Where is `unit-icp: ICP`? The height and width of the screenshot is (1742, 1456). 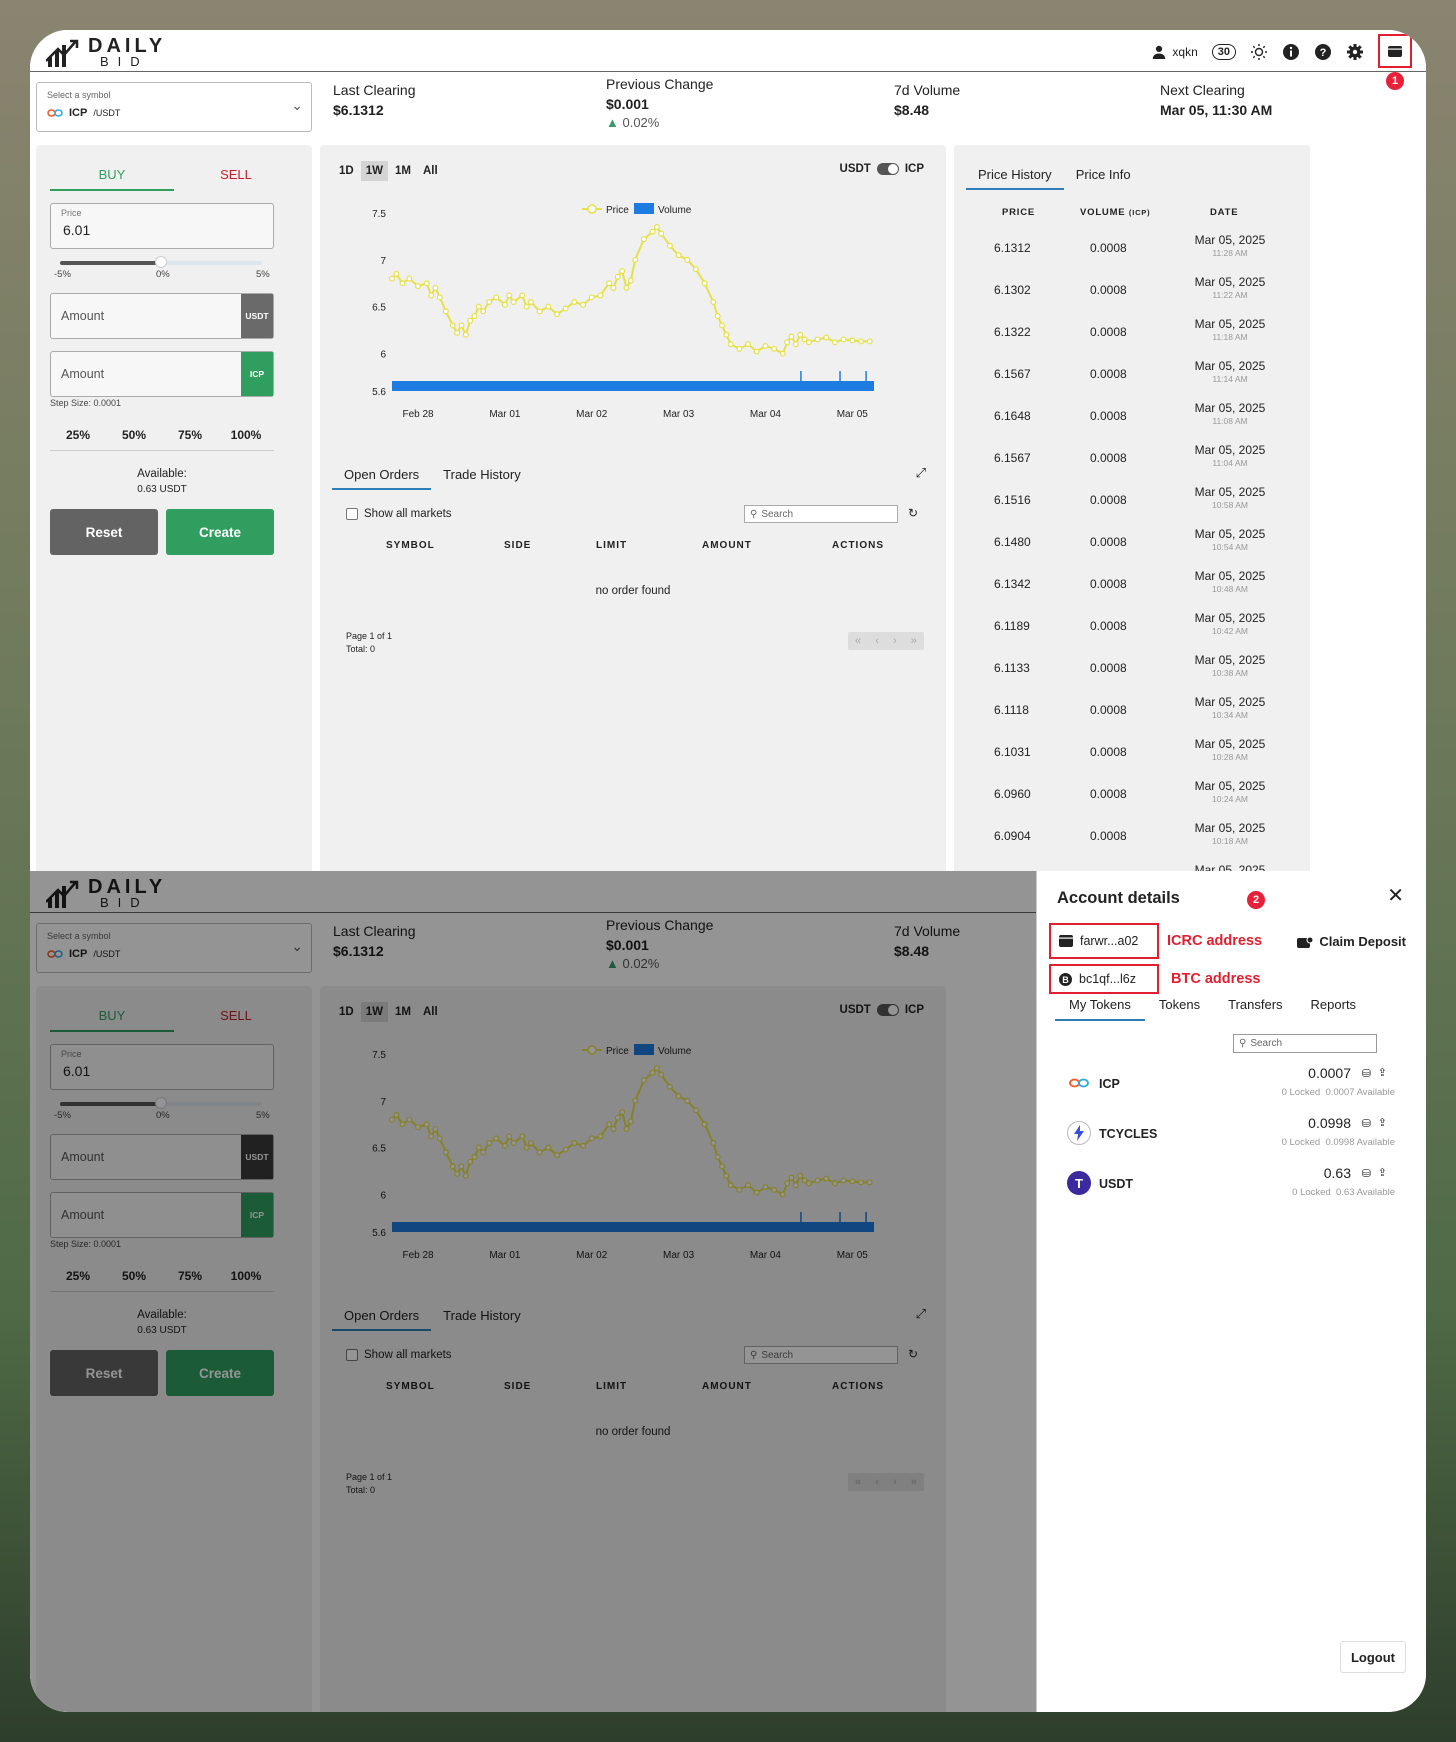 unit-icp: ICP is located at coordinates (257, 374).